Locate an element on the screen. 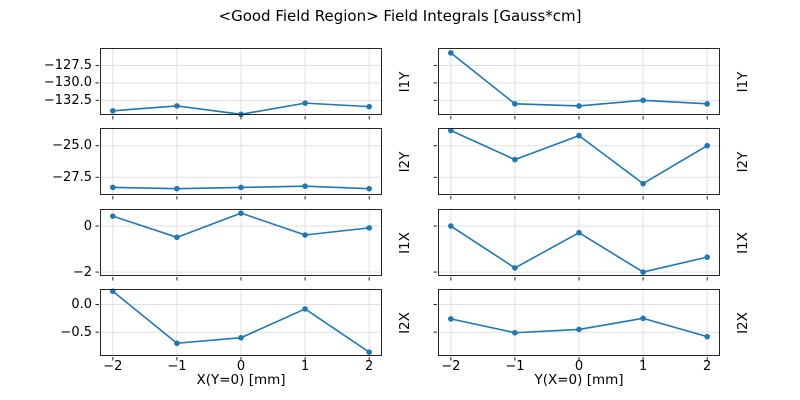  subplot-i2y-x is located at coordinates (238, 164).